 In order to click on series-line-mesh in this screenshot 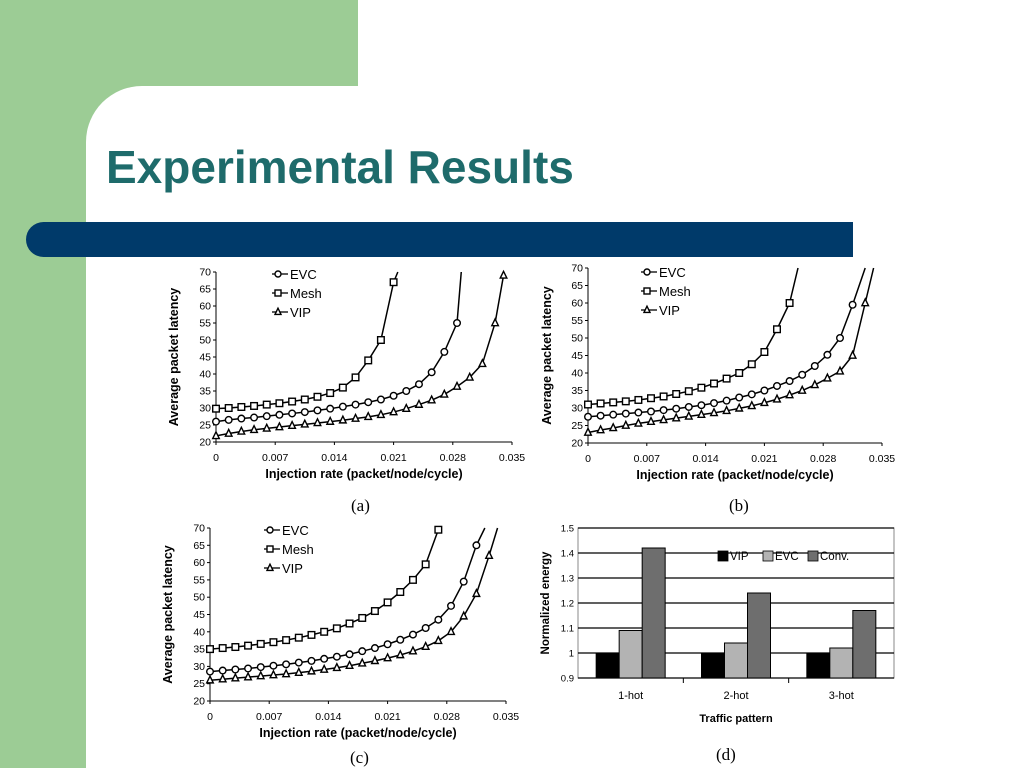, I will do `click(307, 340)`.